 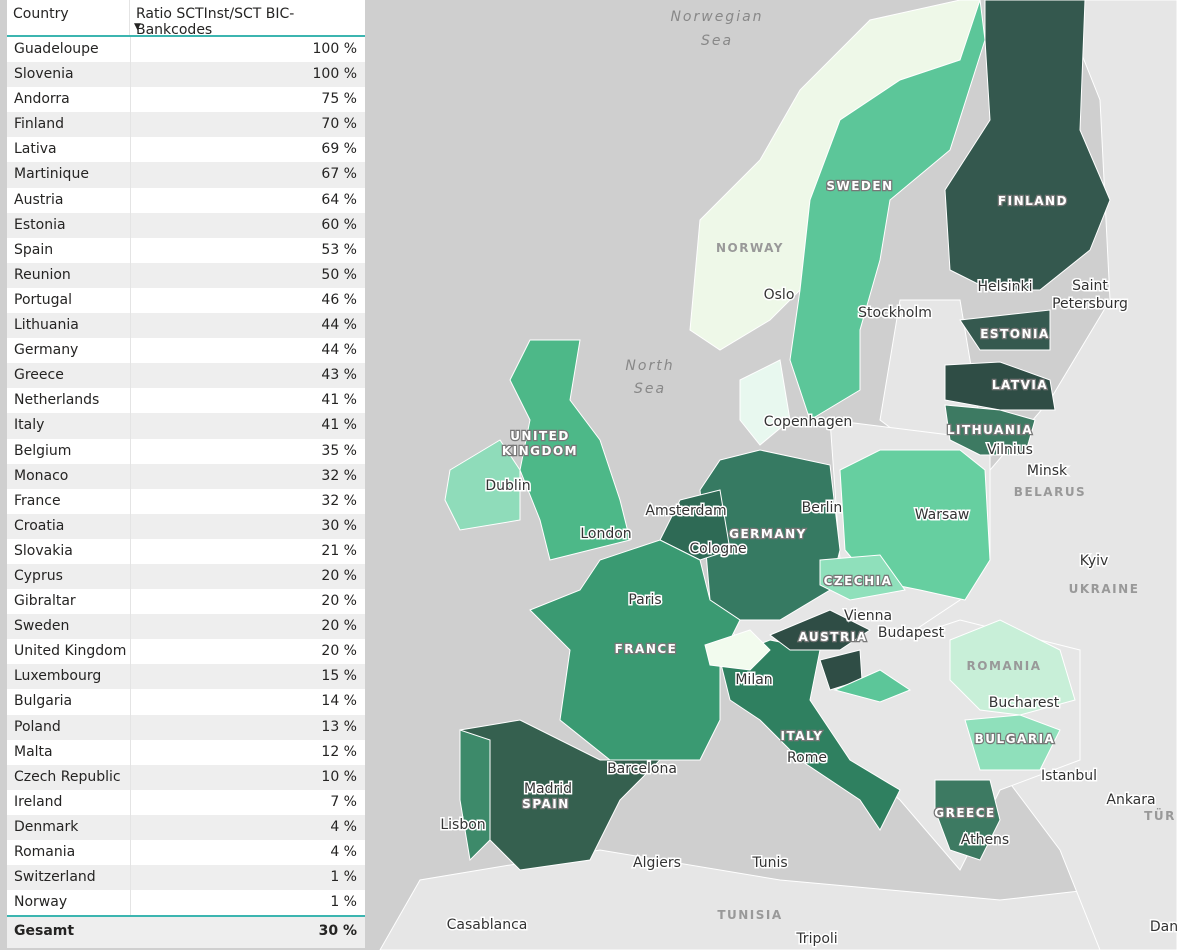 What do you see at coordinates (1004, 287) in the screenshot?
I see `city-label: Helsinki` at bounding box center [1004, 287].